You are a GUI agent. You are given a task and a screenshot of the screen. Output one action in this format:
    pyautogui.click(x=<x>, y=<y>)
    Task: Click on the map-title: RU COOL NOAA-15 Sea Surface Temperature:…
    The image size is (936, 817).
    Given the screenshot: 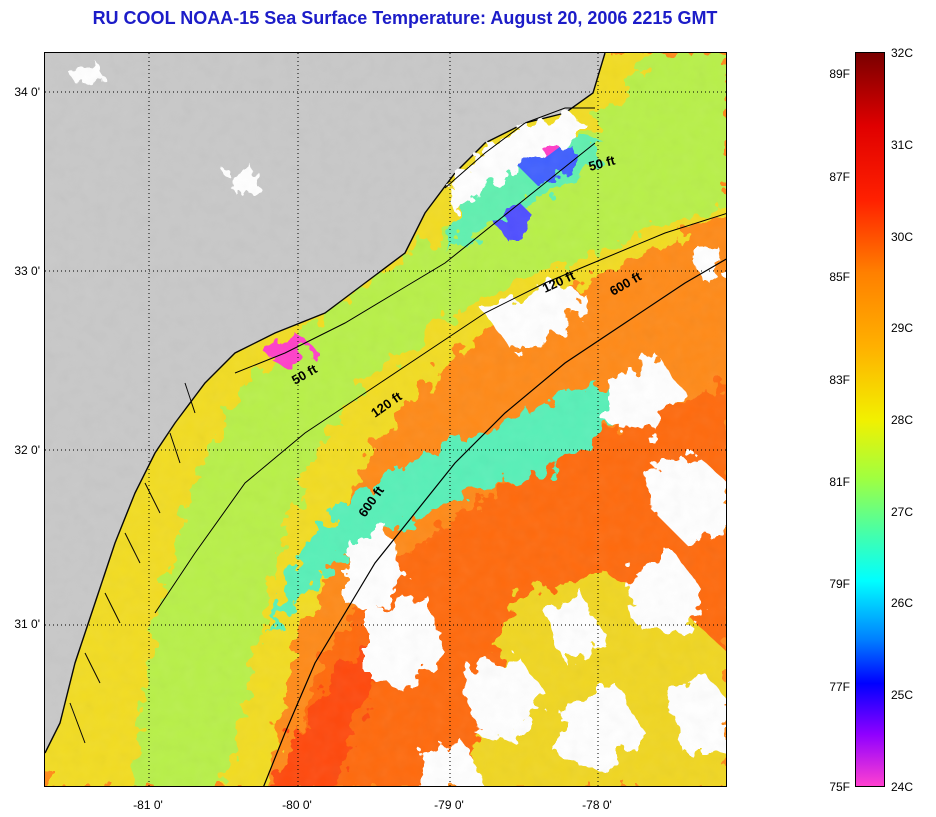 What is the action you would take?
    pyautogui.click(x=405, y=18)
    